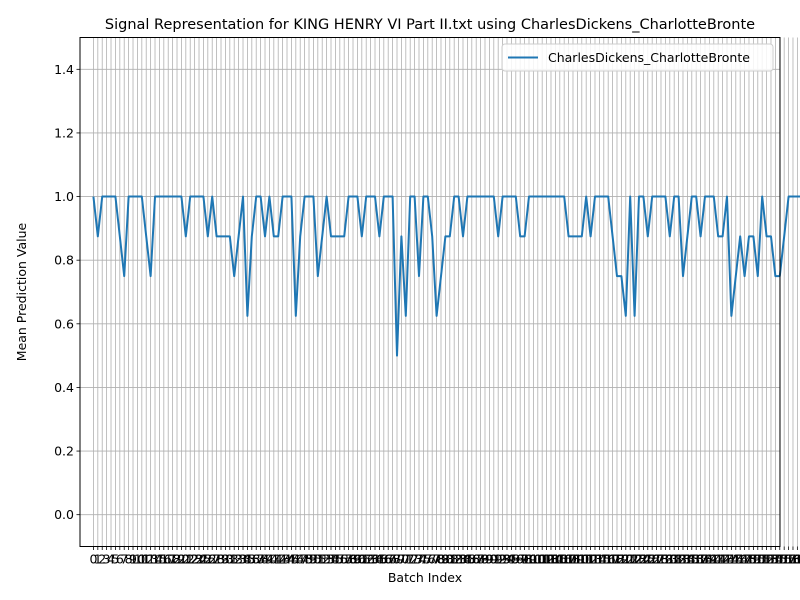 The image size is (800, 600). What do you see at coordinates (199, 559) in the screenshot?
I see `x-tick-label: 24` at bounding box center [199, 559].